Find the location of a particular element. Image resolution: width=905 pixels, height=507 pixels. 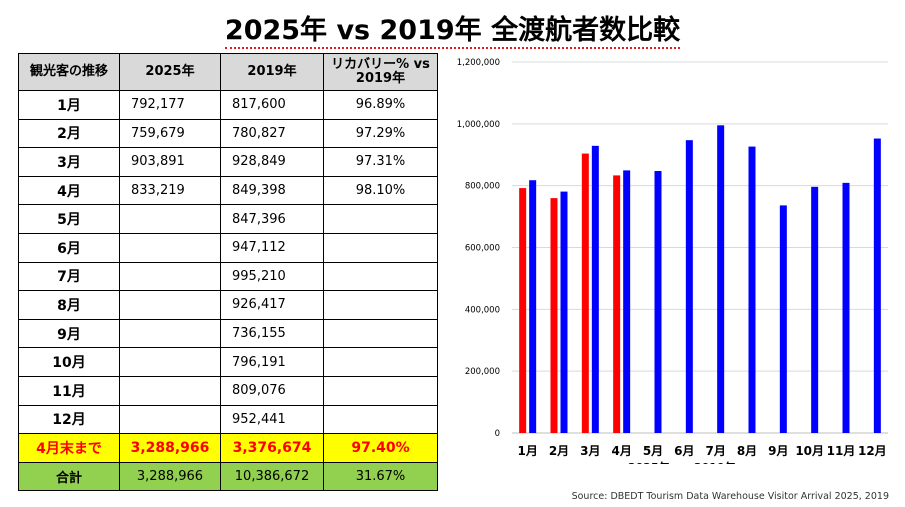

value-2019-cell: 849,398 is located at coordinates (272, 190).